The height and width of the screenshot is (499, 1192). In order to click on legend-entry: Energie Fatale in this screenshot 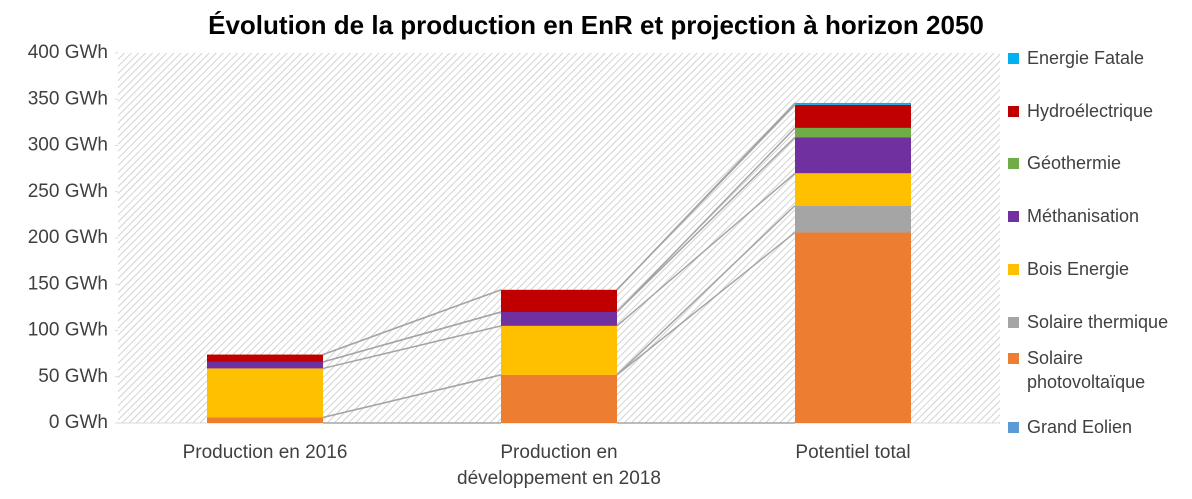, I will do `click(1098, 58)`.